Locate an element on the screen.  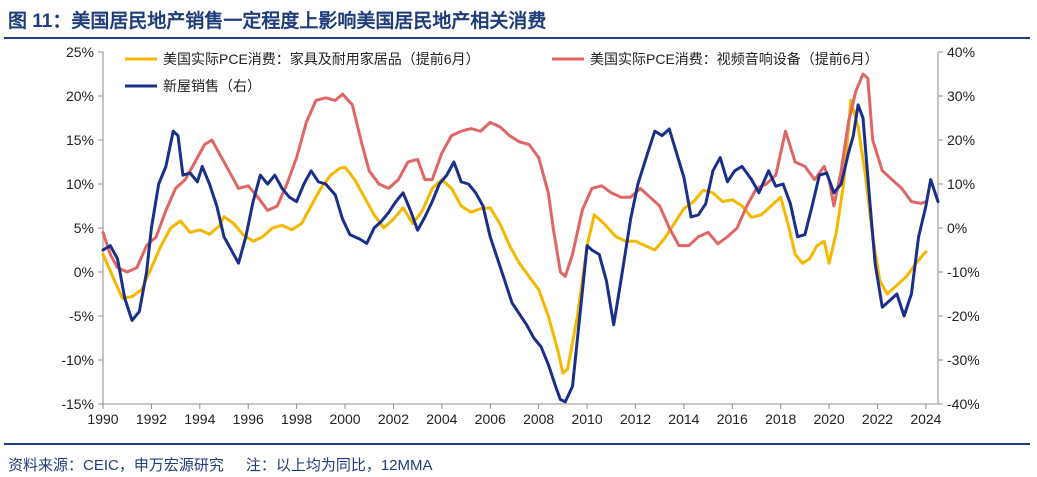
x-tick-label: 2000 is located at coordinates (344, 419).